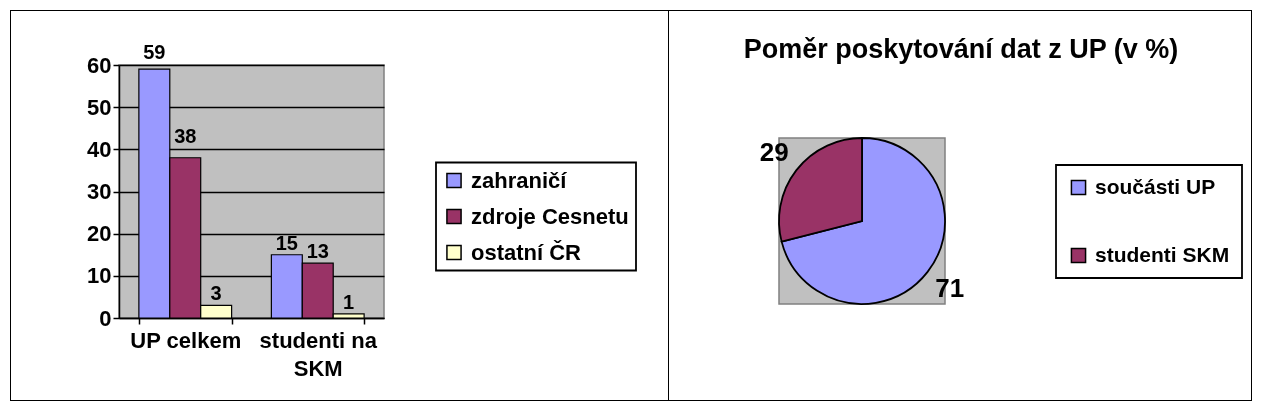  Describe the element at coordinates (105, 318) in the screenshot. I see `y-tick-label: 0` at that location.